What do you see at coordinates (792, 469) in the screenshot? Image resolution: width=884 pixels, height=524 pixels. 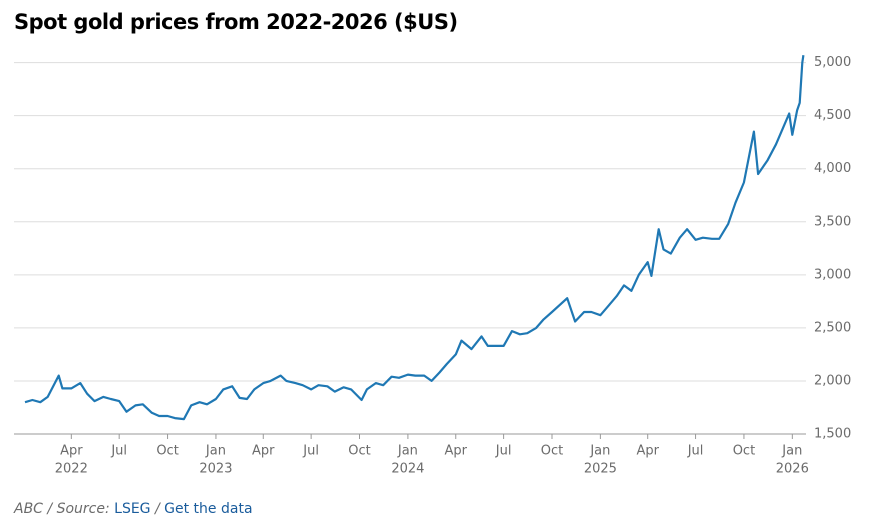 I see `x-tick-year: 2026` at bounding box center [792, 469].